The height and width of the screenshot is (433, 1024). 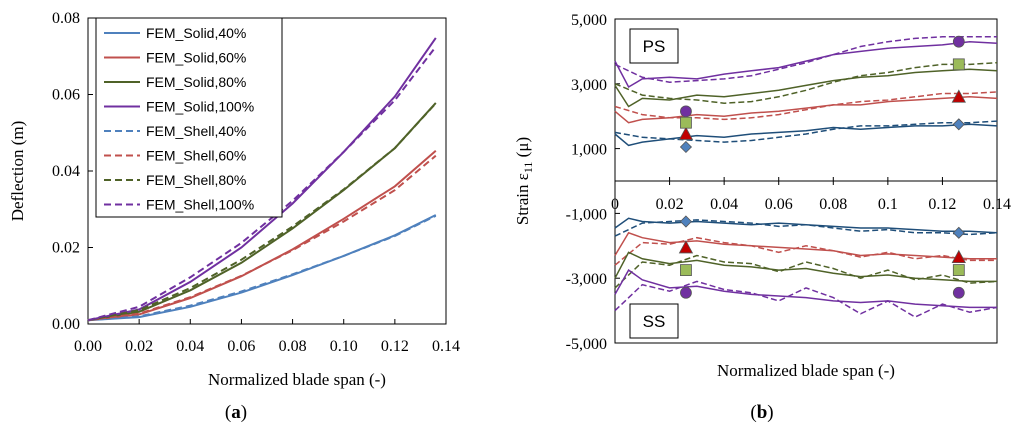 What do you see at coordinates (589, 20) in the screenshot?
I see `y-tick-label: 5,000` at bounding box center [589, 20].